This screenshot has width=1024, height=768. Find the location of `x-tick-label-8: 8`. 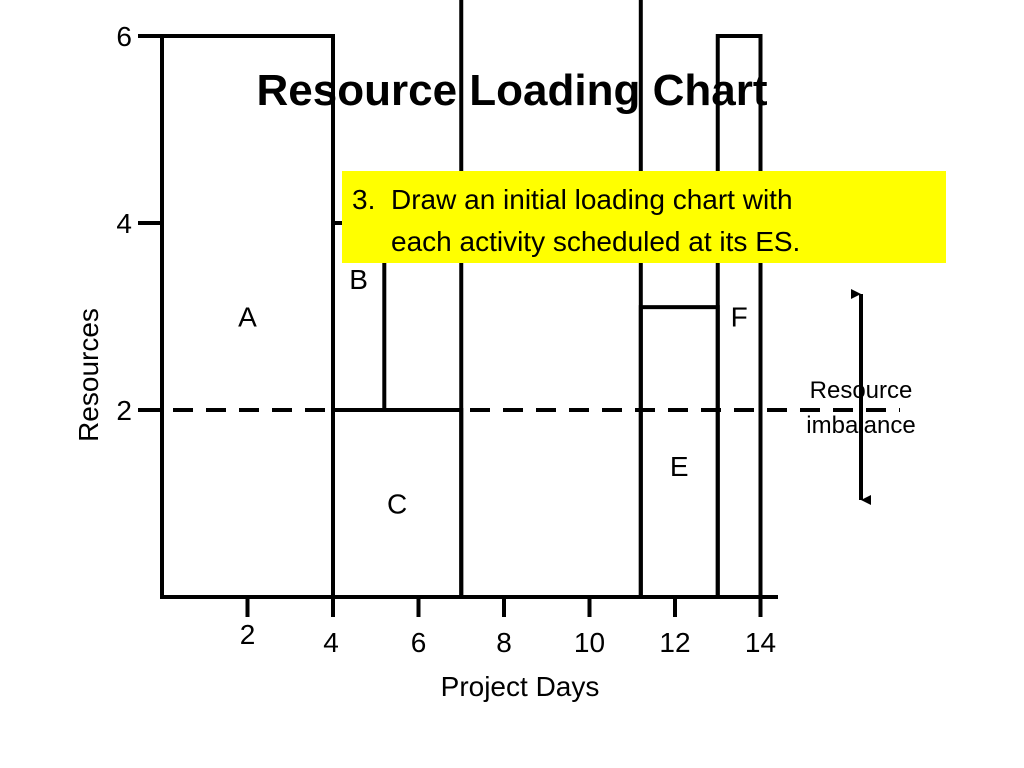

x-tick-label-8: 8 is located at coordinates (504, 642).